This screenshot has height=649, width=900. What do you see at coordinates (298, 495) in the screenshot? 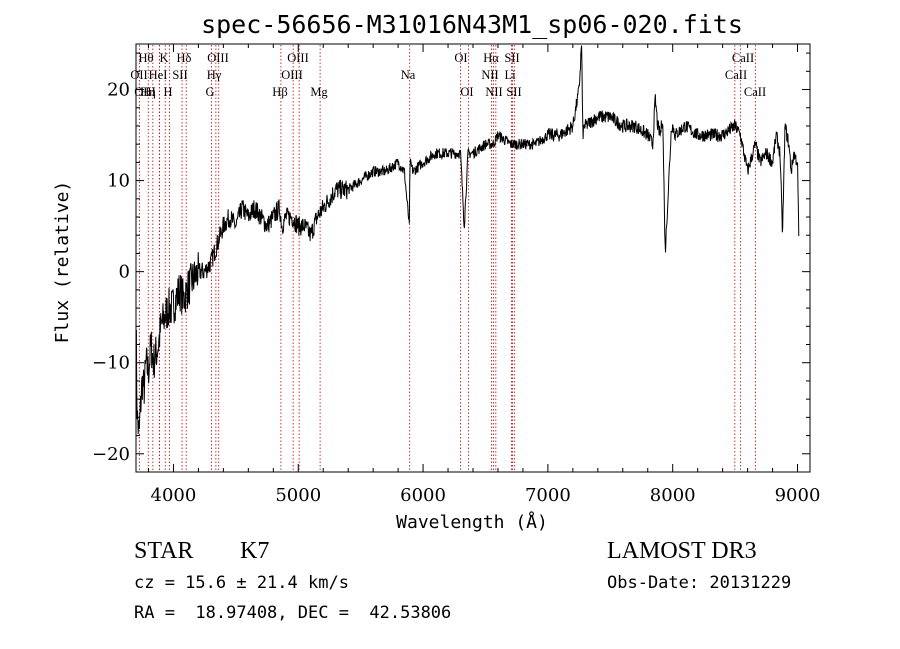
I see `x-tick-label: 5000` at bounding box center [298, 495].